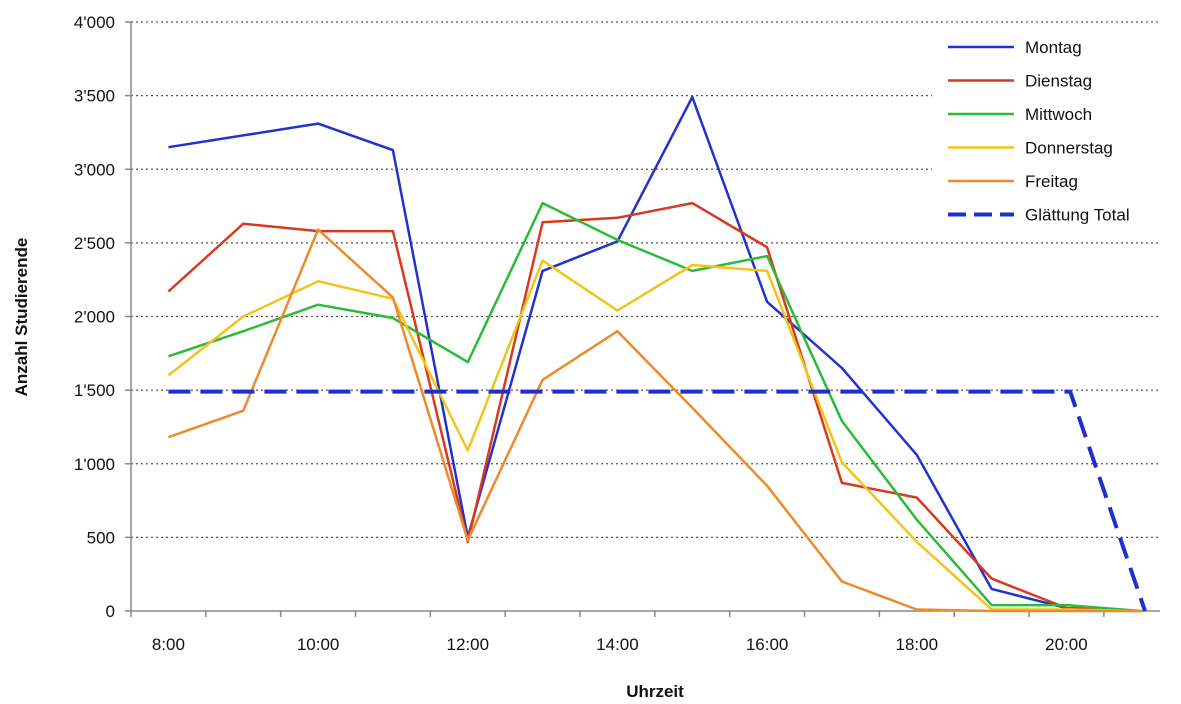 The width and height of the screenshot is (1181, 704). I want to click on y-tick-label-7: 3'500, so click(94, 96).